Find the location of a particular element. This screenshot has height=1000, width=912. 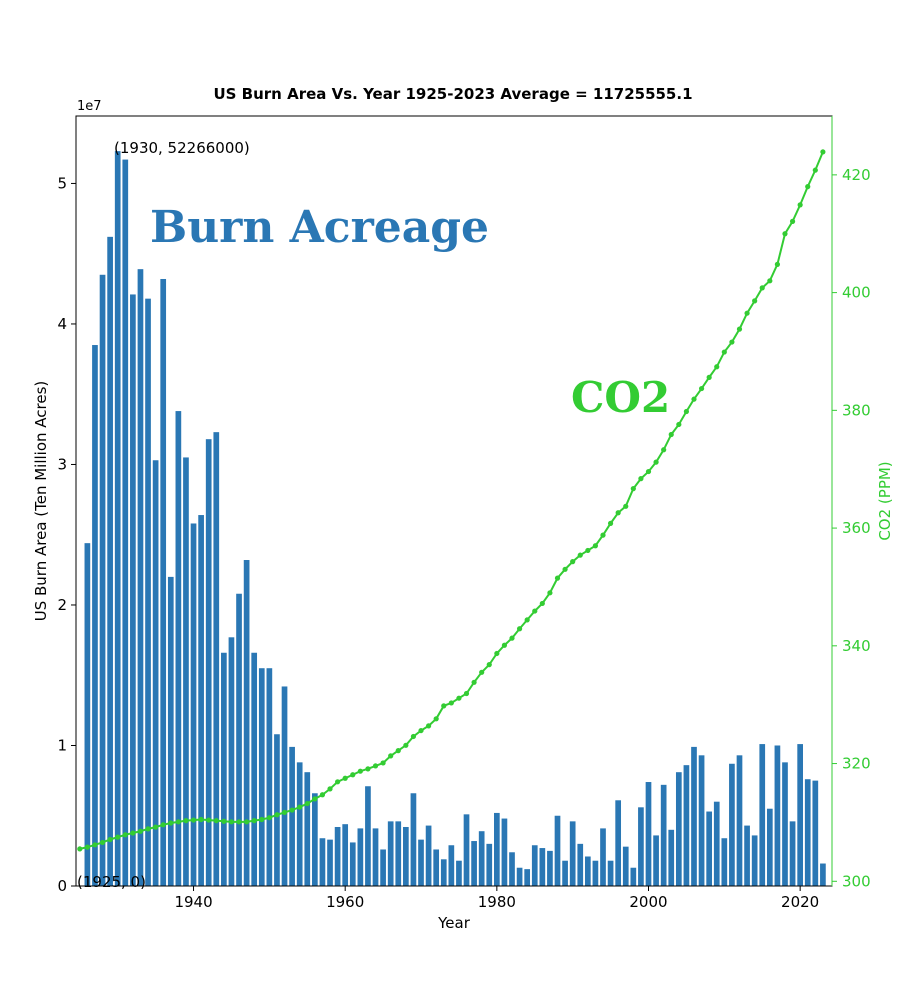

co2-point-1948 is located at coordinates (254, 821).